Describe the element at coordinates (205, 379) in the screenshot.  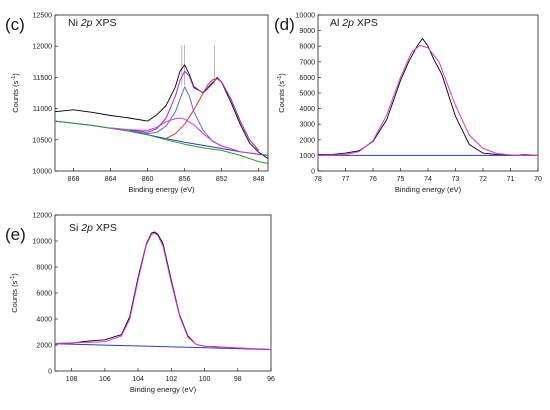
I see `x-tick-label: 100` at that location.